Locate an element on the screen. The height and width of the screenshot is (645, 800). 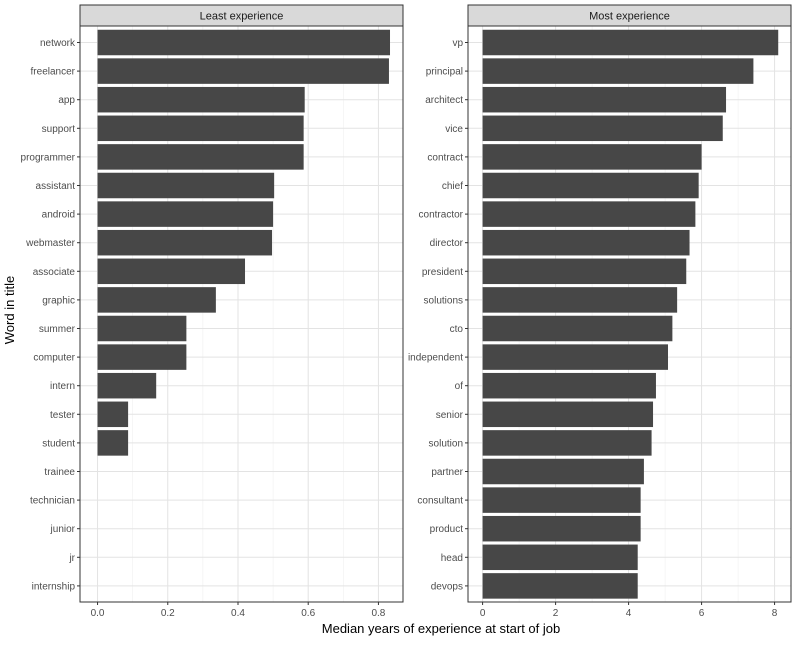
y-tick-label: solution is located at coordinates (446, 443).